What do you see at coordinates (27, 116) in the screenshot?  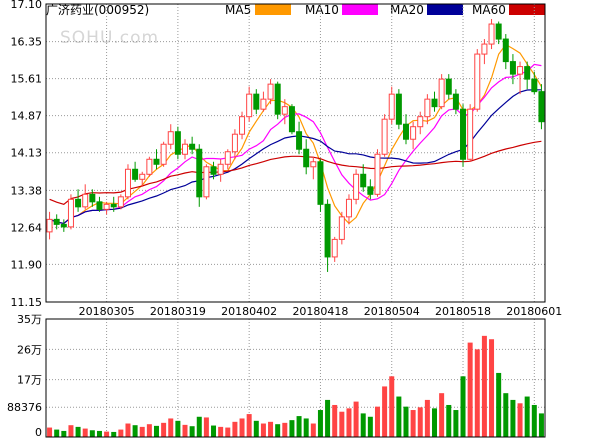 I see `price-tick-label: 14.87` at bounding box center [27, 116].